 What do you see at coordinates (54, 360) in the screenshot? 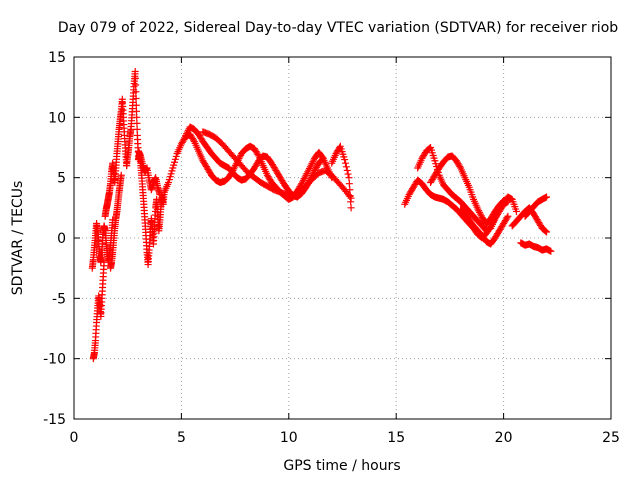
I see `y-tick-label: -10` at bounding box center [54, 360].